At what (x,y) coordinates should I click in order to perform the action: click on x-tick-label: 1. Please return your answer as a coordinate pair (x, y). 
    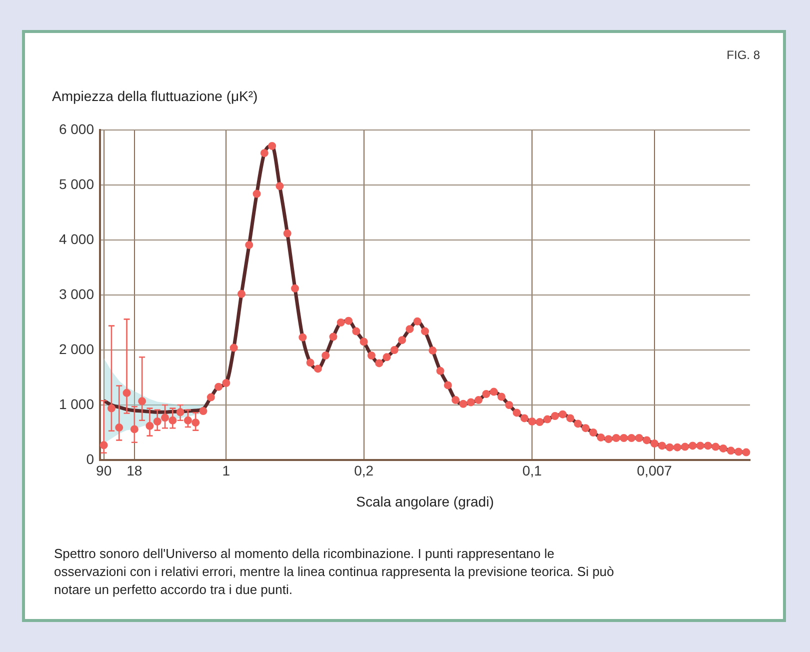
    Looking at the image, I should click on (226, 470).